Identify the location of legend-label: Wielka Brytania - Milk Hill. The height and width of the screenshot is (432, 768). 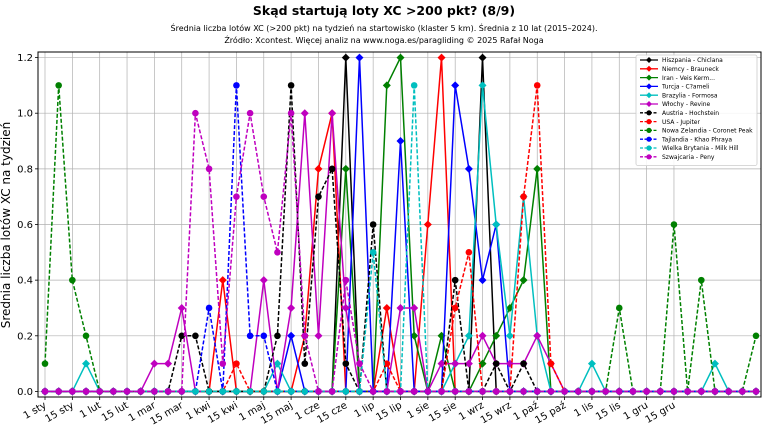
(700, 148).